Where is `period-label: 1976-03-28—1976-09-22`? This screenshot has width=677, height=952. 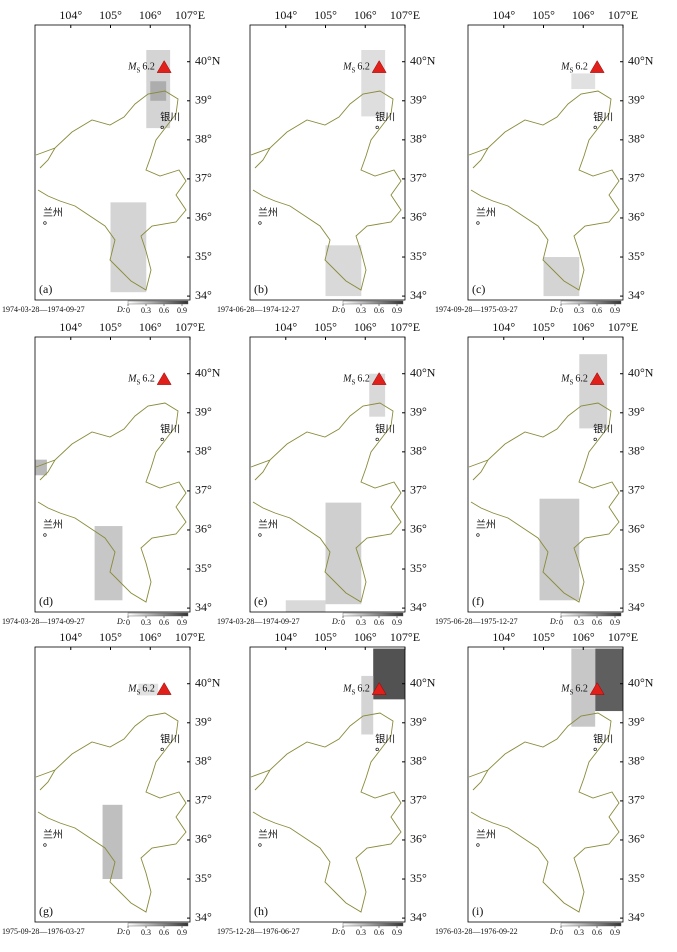 period-label: 1976-03-28—1976-09-22 is located at coordinates (476, 931).